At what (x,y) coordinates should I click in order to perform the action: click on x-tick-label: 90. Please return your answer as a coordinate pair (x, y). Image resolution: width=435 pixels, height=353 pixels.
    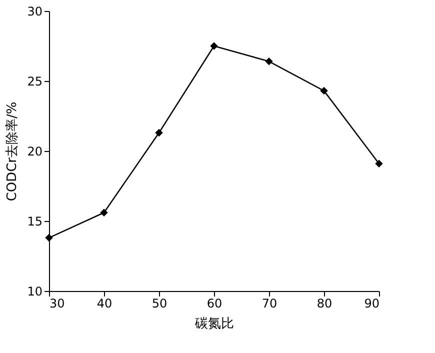
    Looking at the image, I should click on (372, 303).